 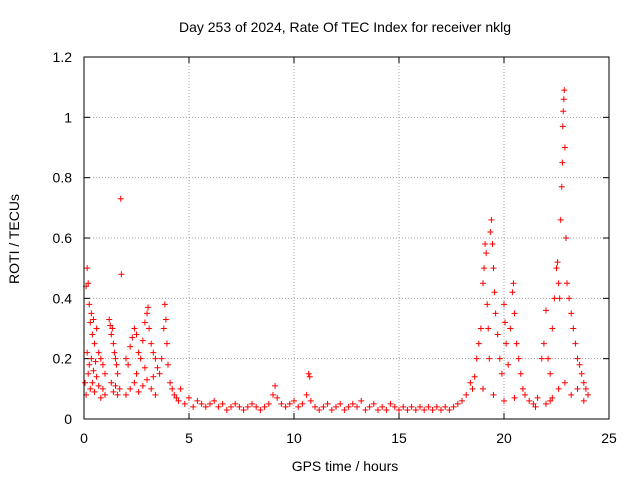 What do you see at coordinates (63, 298) in the screenshot?
I see `y-tick-label: 0.4` at bounding box center [63, 298].